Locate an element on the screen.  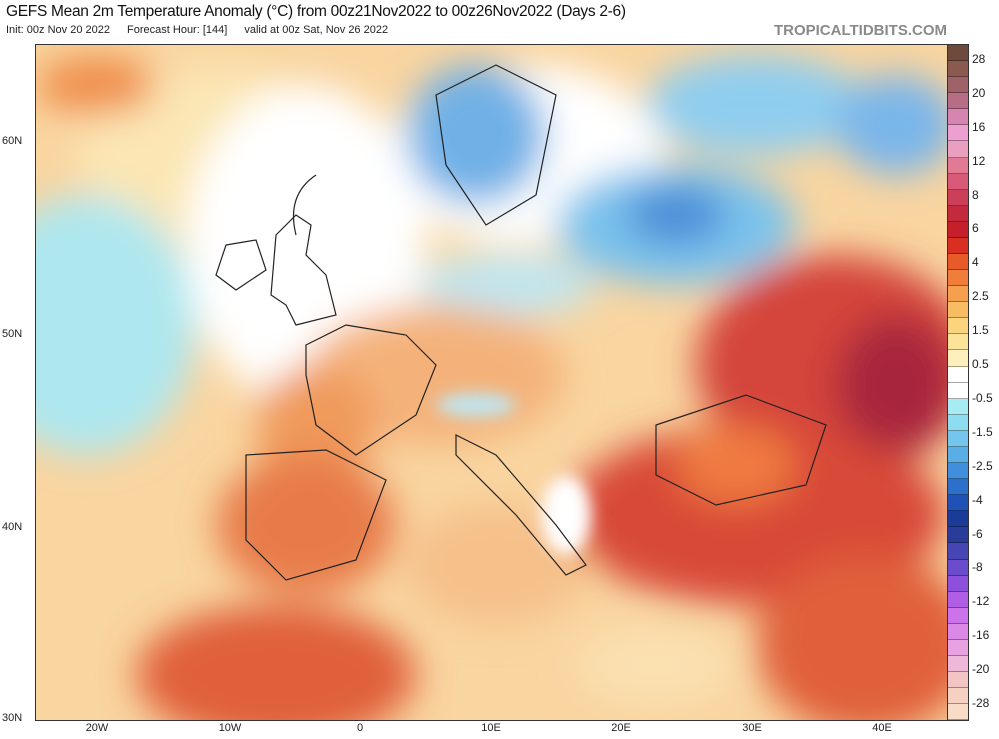
lat-label: 60N is located at coordinates (12, 141).